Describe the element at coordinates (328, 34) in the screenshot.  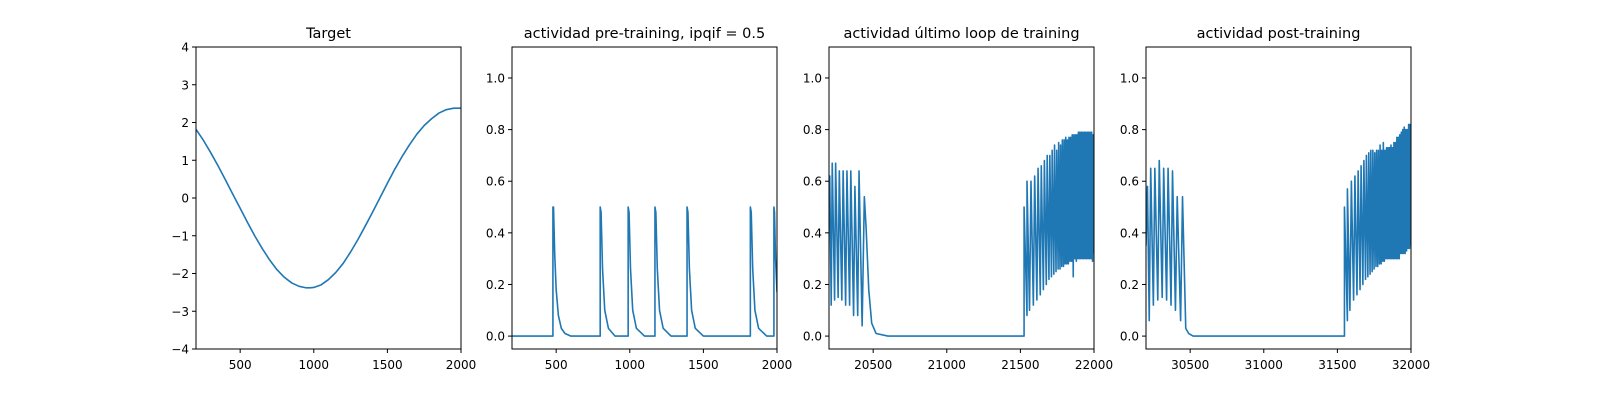
I see `subplot-title: Target` at that location.